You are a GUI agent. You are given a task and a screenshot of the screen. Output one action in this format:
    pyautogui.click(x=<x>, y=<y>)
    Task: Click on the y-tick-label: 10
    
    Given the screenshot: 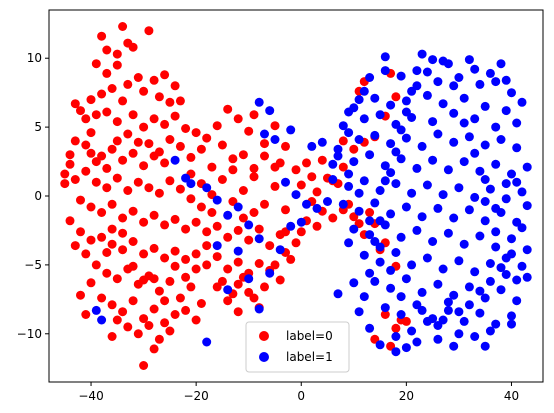 What is the action you would take?
    pyautogui.click(x=34, y=58)
    